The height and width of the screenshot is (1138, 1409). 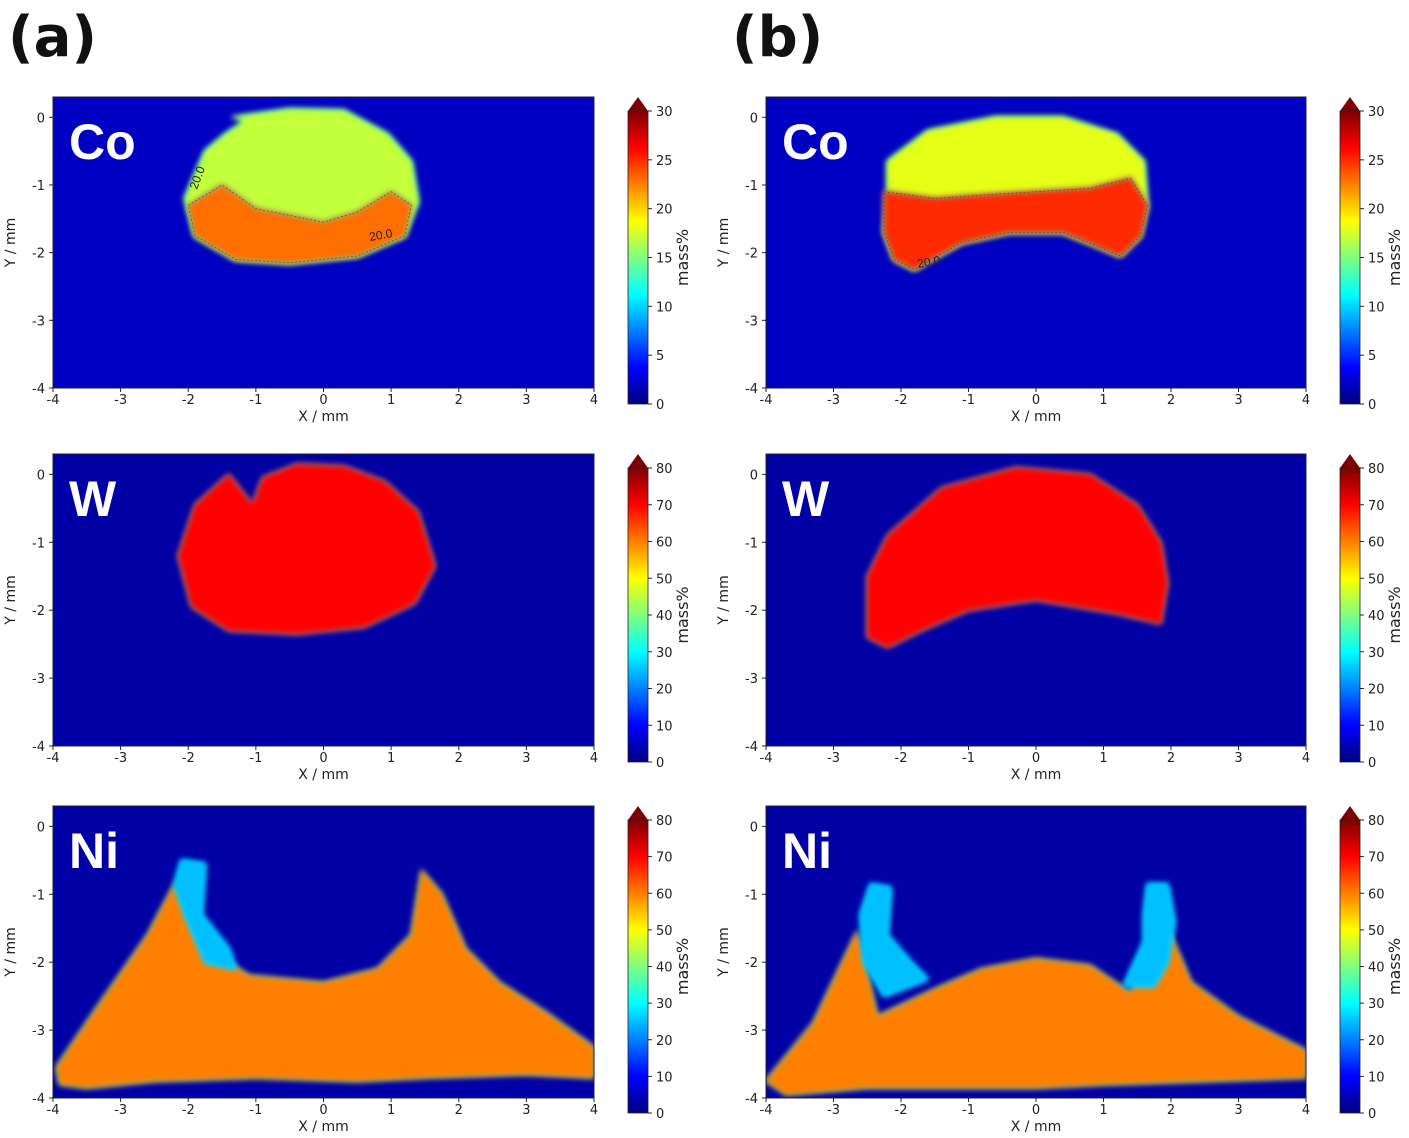 What do you see at coordinates (1376, 858) in the screenshot?
I see `colorbar-tick-label: 70` at bounding box center [1376, 858].